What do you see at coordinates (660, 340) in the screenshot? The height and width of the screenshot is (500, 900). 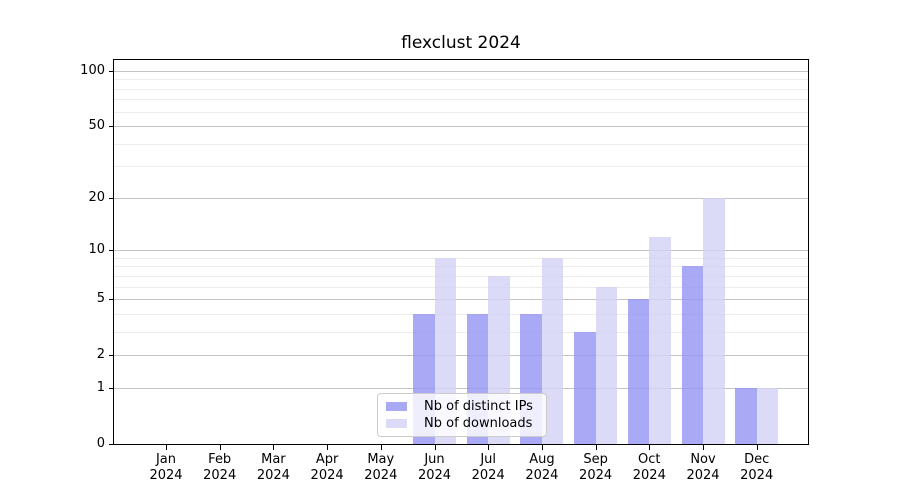 I see `bar-downloads-oct` at bounding box center [660, 340].